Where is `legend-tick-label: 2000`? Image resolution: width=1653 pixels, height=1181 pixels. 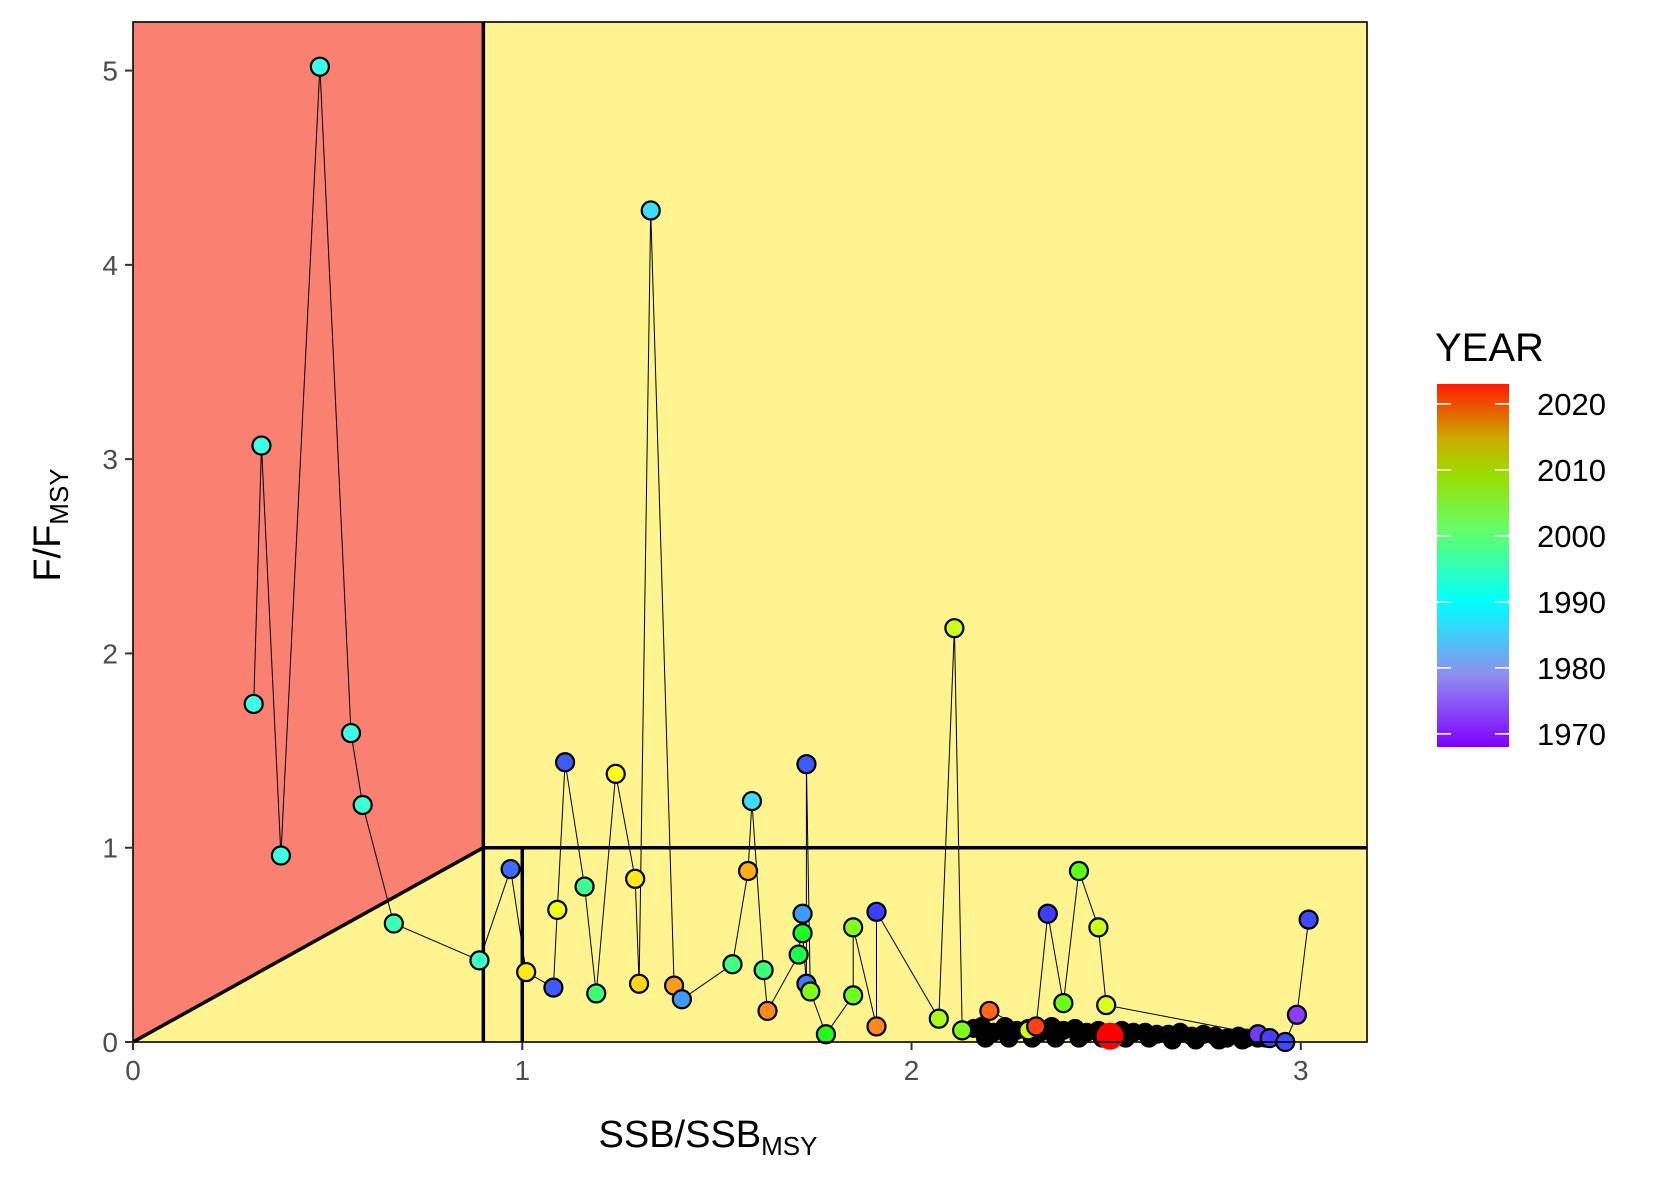
legend-tick-label: 2000 is located at coordinates (1571, 536).